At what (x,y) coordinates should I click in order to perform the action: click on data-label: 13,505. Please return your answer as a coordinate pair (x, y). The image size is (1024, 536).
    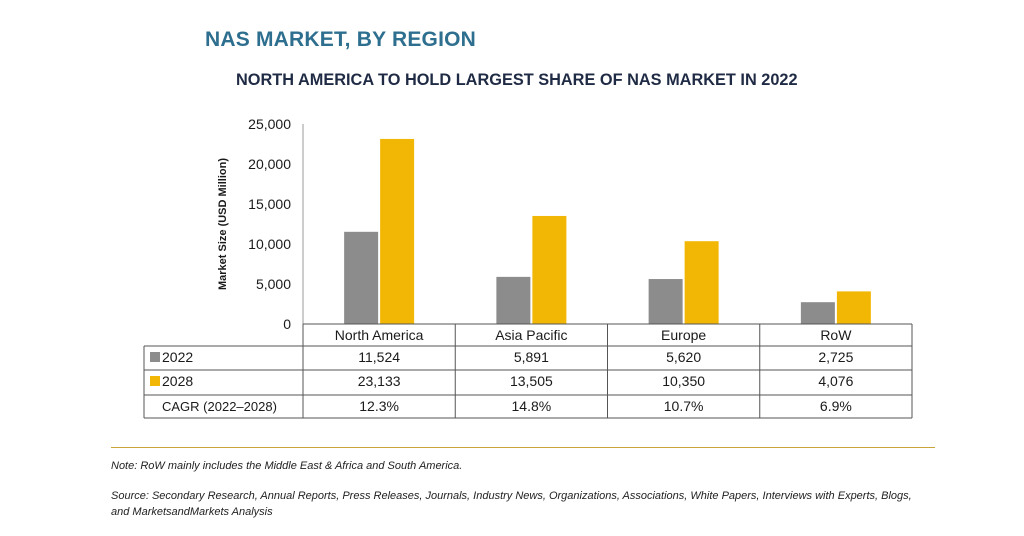
    Looking at the image, I should click on (531, 381).